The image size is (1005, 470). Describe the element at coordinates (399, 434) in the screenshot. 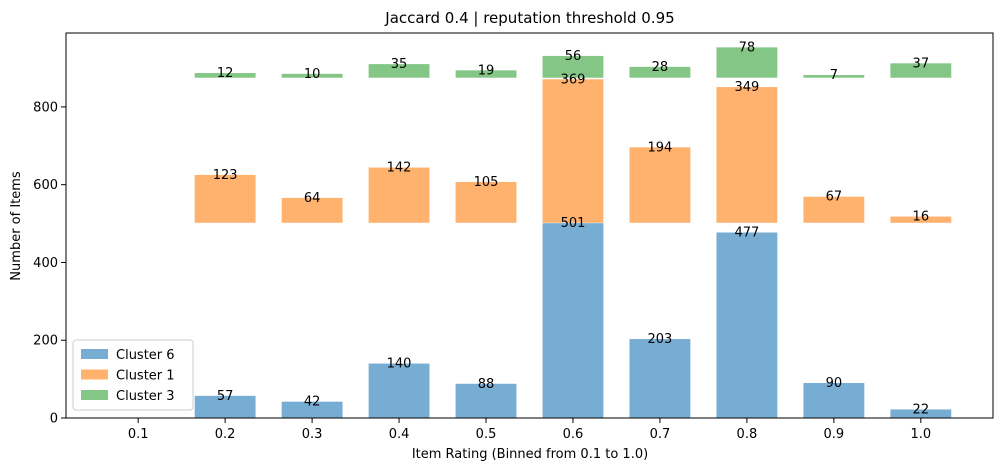

I see `x-tick-label: 0.4` at that location.